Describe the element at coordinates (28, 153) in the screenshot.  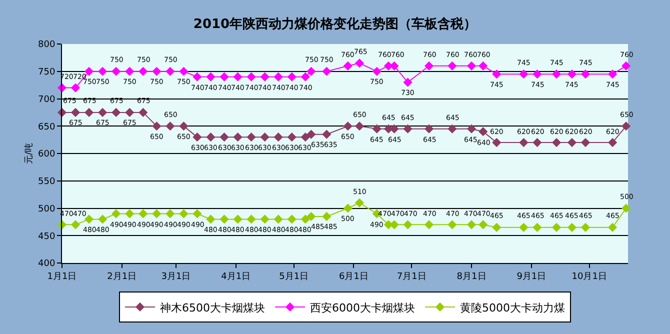
I see `y-axis-title: 元/吨` at that location.